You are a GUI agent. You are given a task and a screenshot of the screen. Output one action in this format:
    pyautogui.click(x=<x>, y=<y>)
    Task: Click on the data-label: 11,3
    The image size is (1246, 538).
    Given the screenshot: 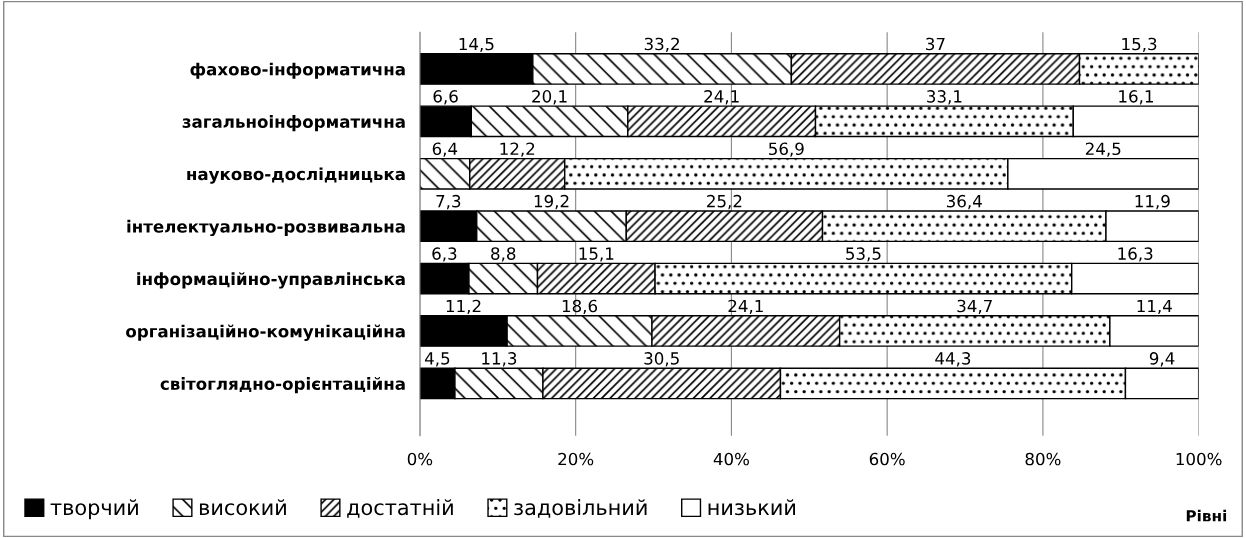 What is the action you would take?
    pyautogui.click(x=499, y=359)
    